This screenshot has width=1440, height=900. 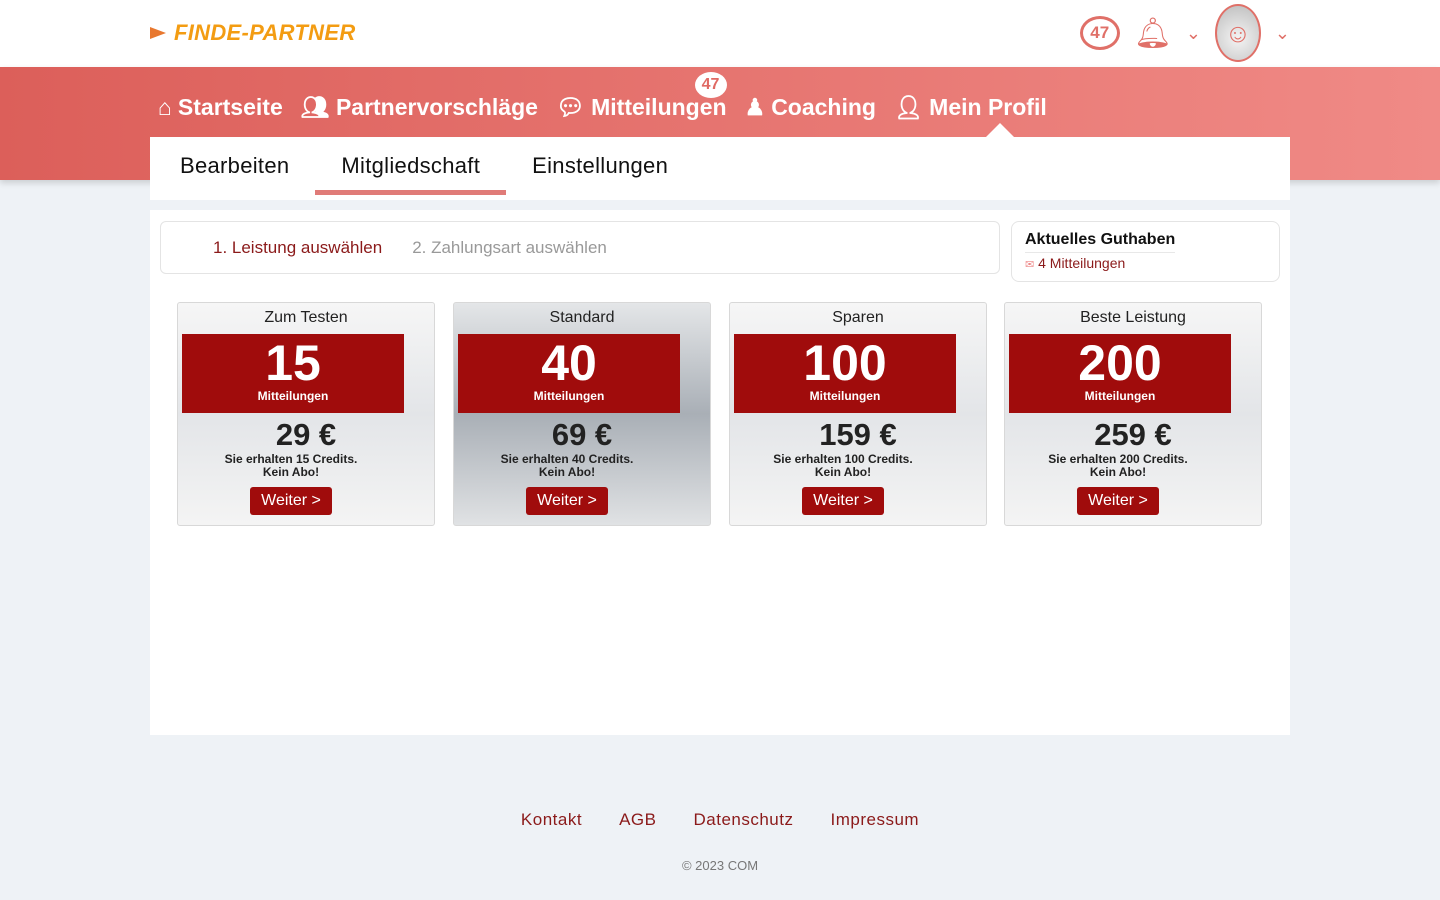 What do you see at coordinates (509, 247) in the screenshot?
I see `step-2: 2. Zahlungsart auswählen` at bounding box center [509, 247].